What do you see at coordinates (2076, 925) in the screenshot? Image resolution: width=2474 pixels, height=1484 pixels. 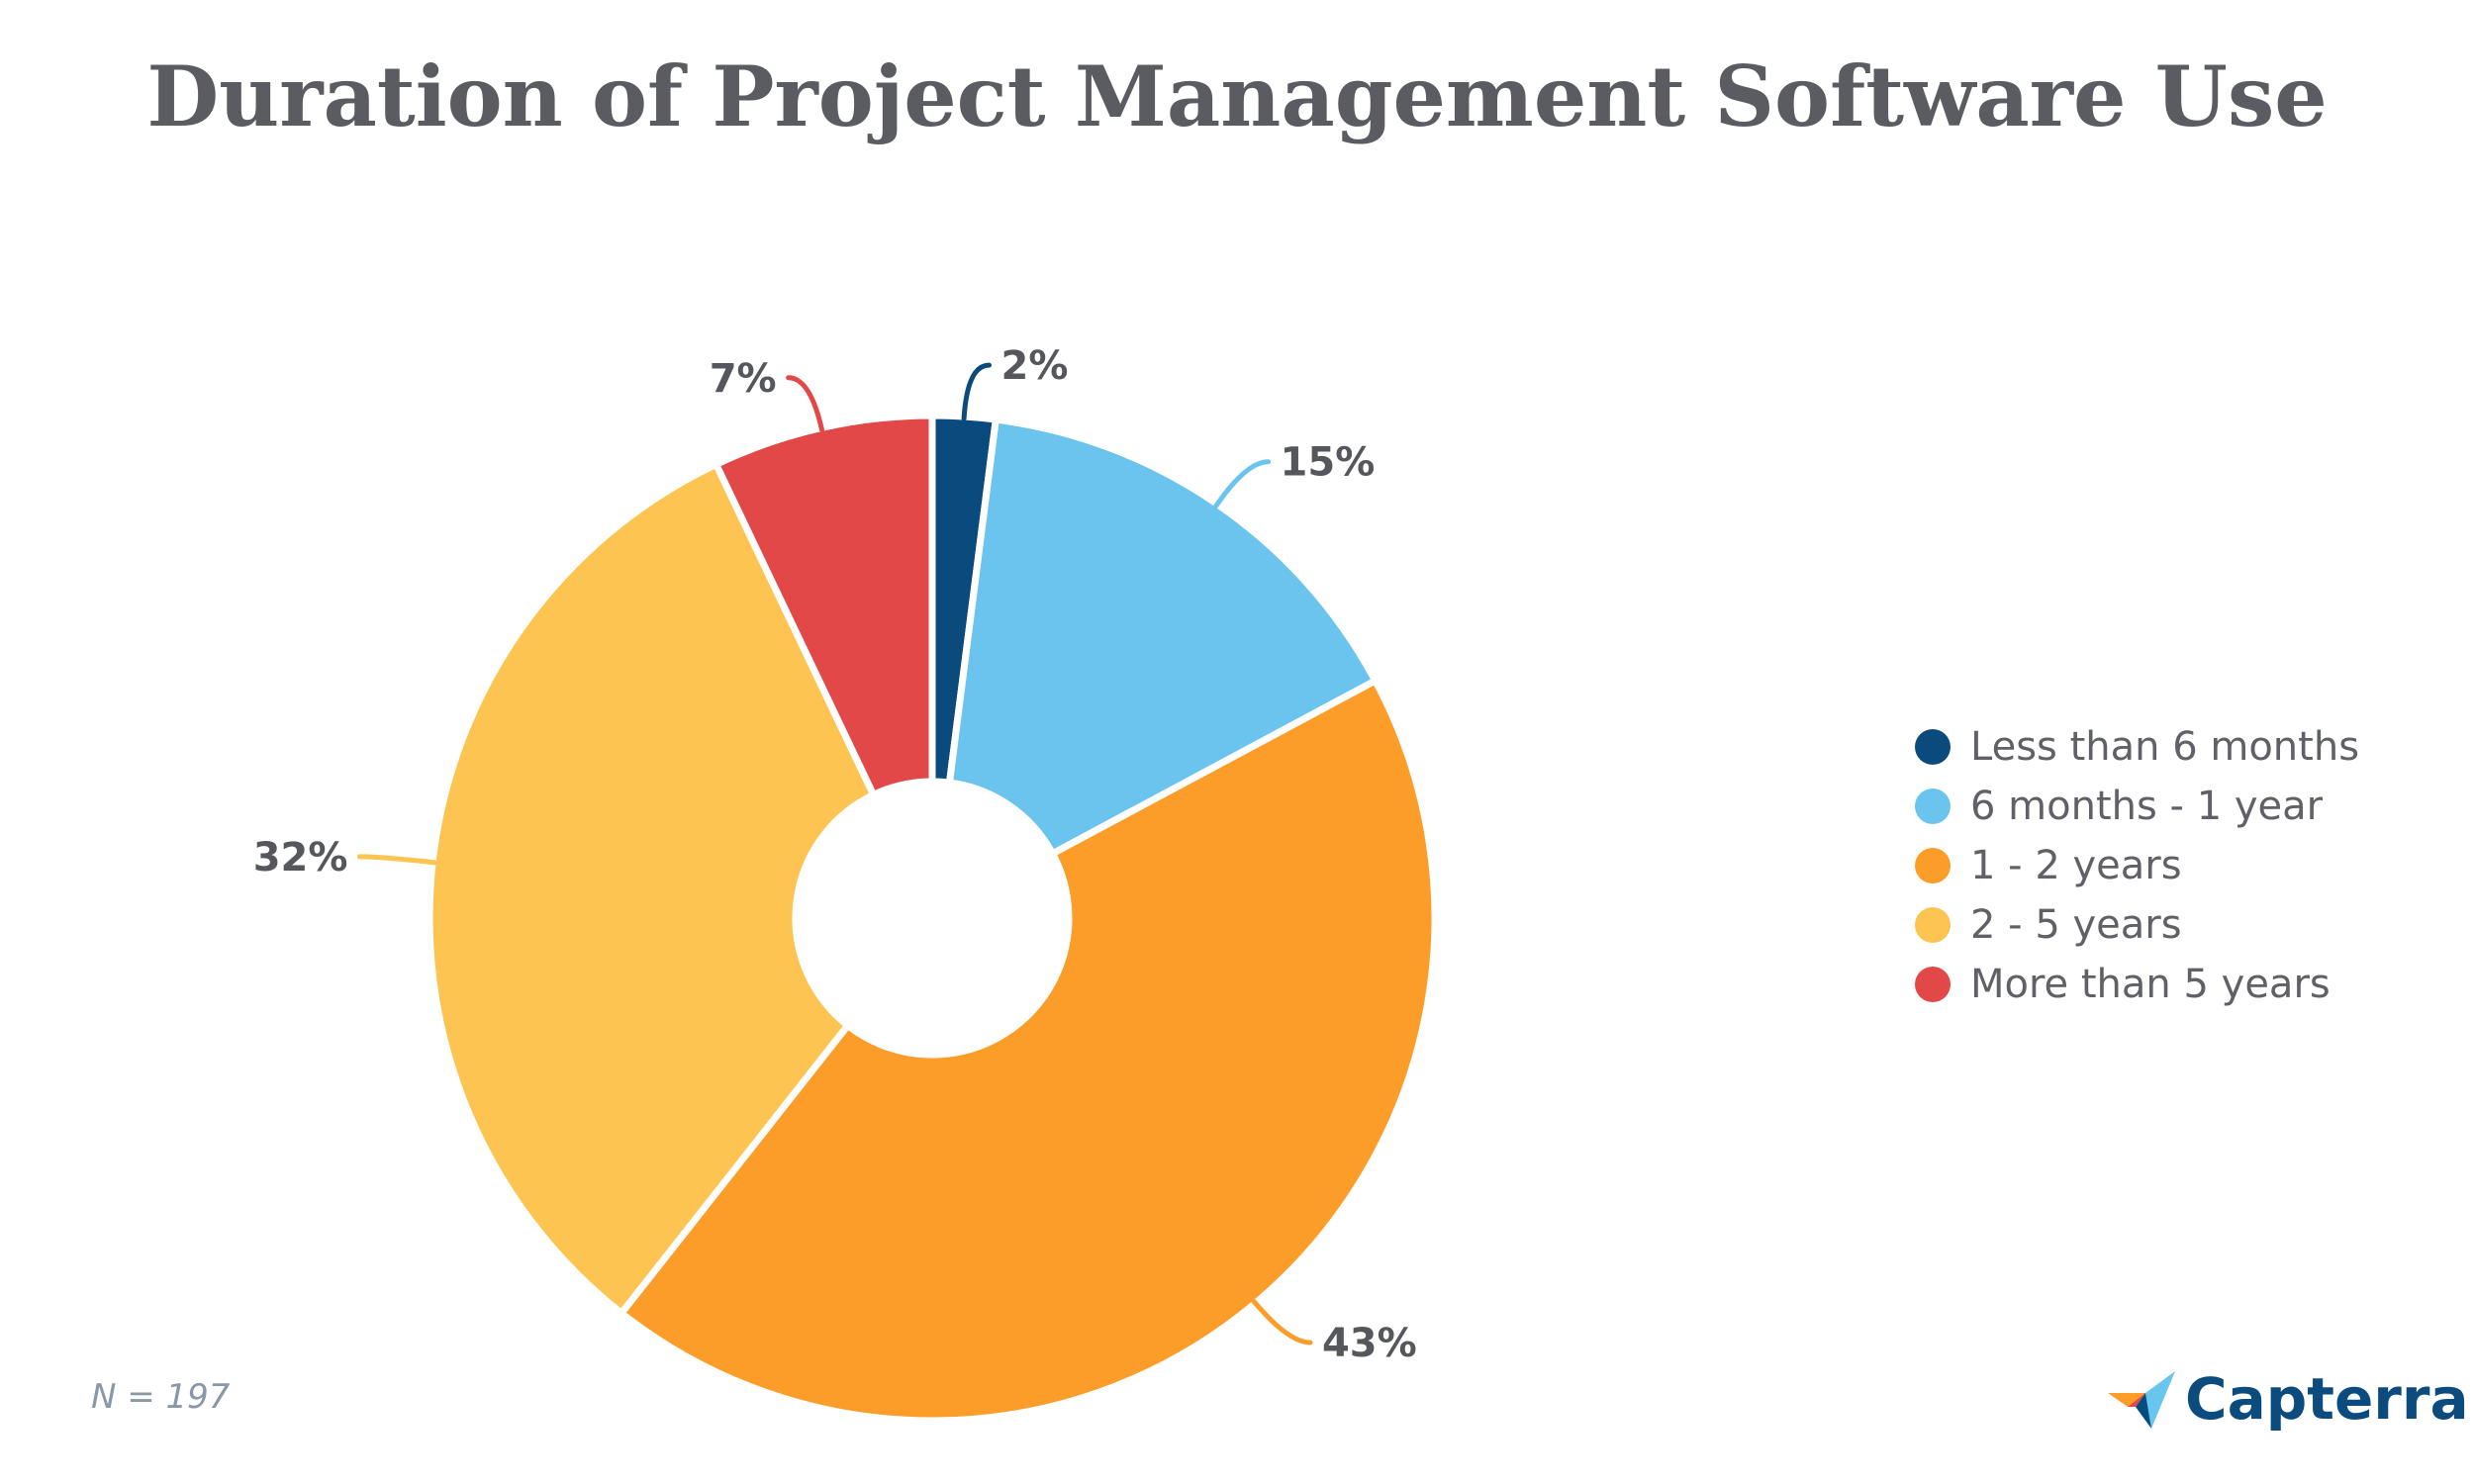 I see `legend-label: 2 - 5 years` at bounding box center [2076, 925].